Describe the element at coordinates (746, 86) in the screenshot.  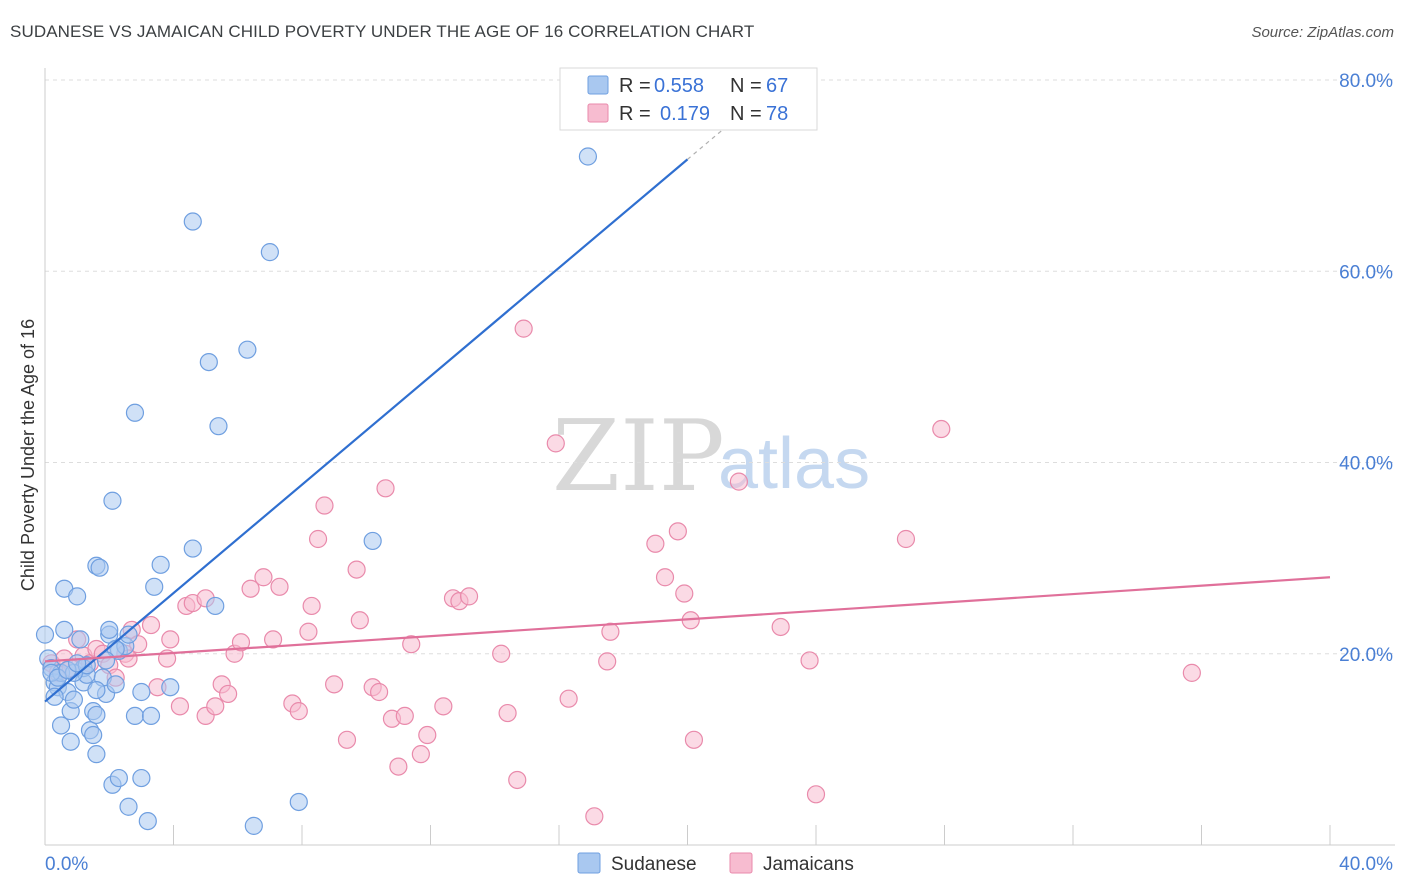
I see `legend-n-label-sudanese: N =` at that location.